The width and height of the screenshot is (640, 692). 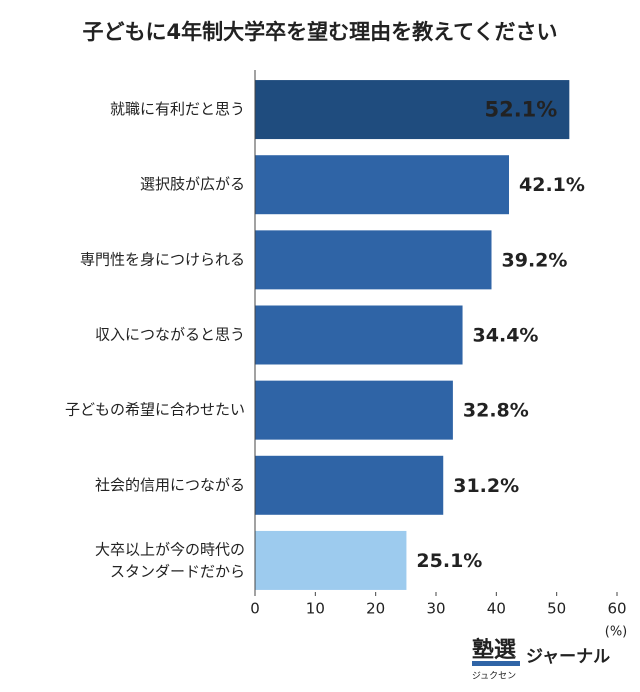 I want to click on logo: 塾選 ジュクセン ジャーナル, so click(x=541, y=659).